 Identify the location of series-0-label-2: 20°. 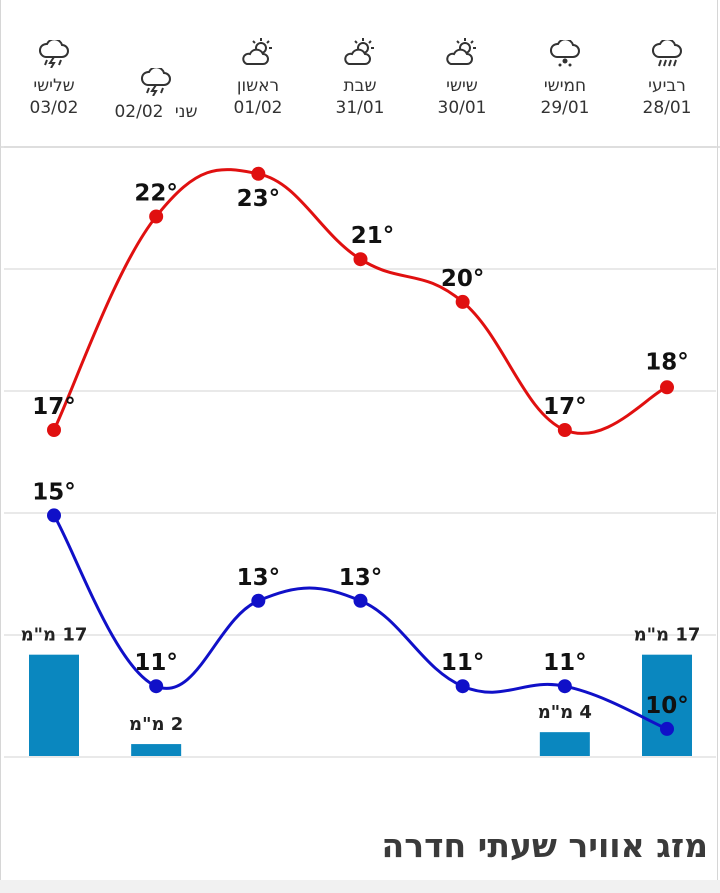
(463, 279).